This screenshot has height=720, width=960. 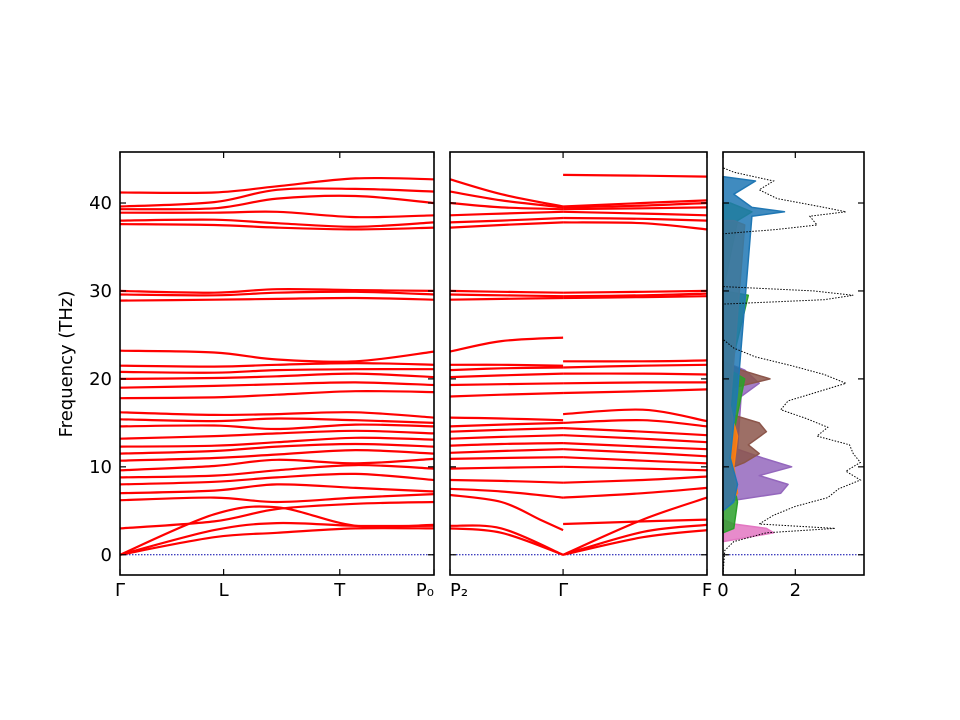 What do you see at coordinates (795, 590) in the screenshot?
I see `x-tick-label: 2` at bounding box center [795, 590].